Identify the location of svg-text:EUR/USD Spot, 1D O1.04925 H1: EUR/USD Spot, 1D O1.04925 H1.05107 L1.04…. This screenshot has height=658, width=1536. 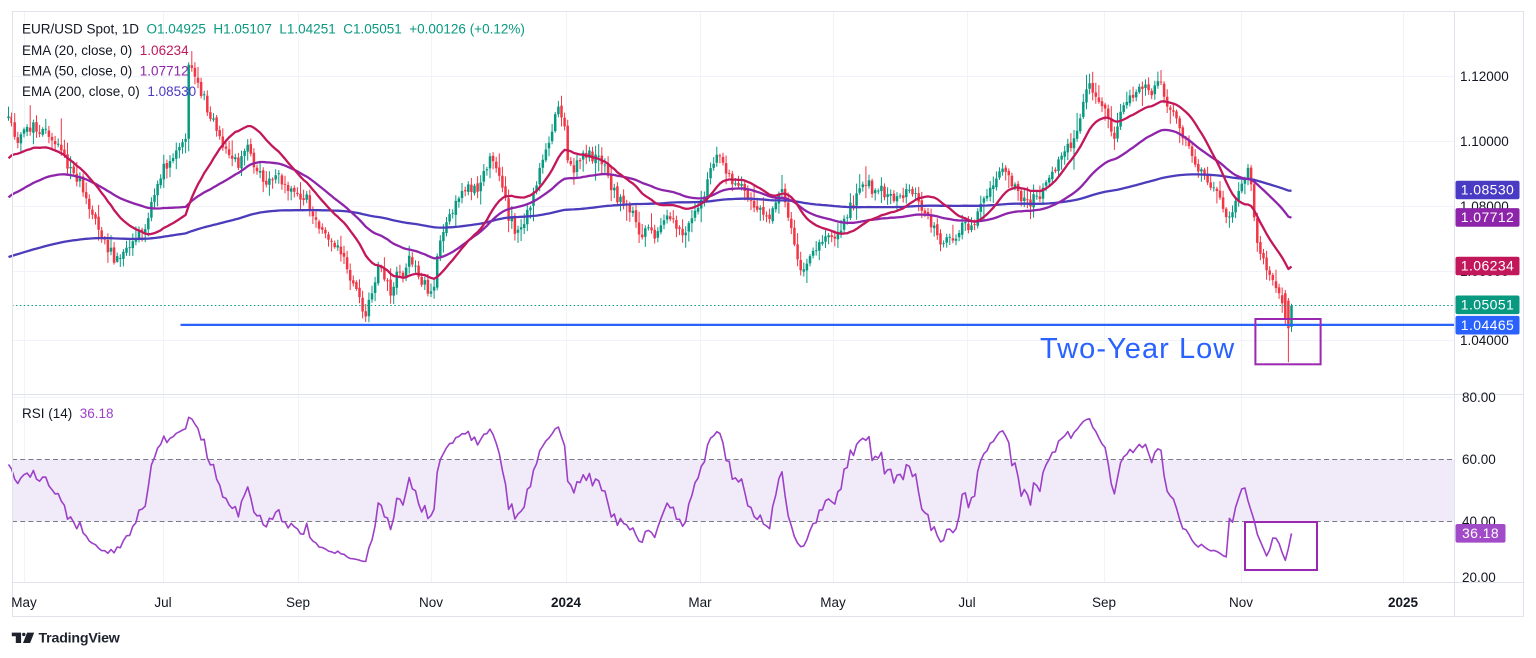
(273, 29).